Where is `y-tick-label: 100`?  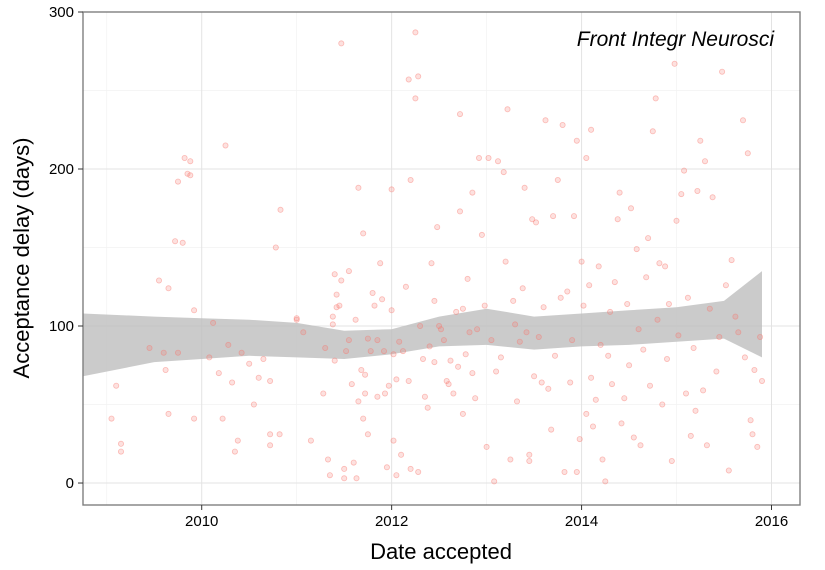
y-tick-label: 100 is located at coordinates (61, 326).